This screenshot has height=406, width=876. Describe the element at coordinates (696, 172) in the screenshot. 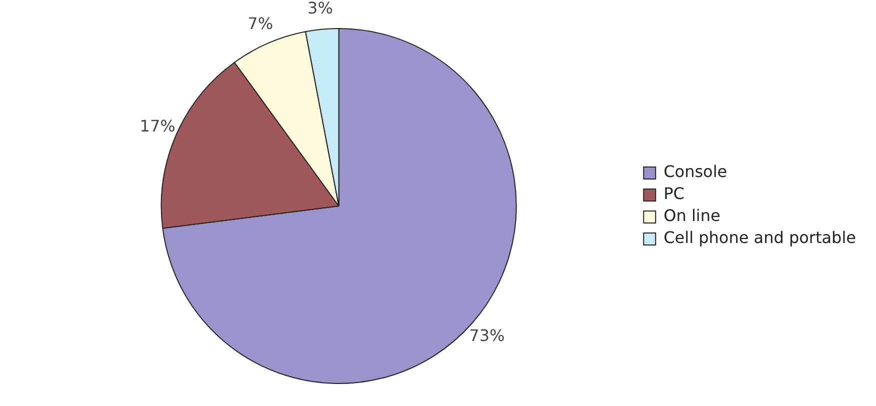

I see `legend-label: Console` at that location.